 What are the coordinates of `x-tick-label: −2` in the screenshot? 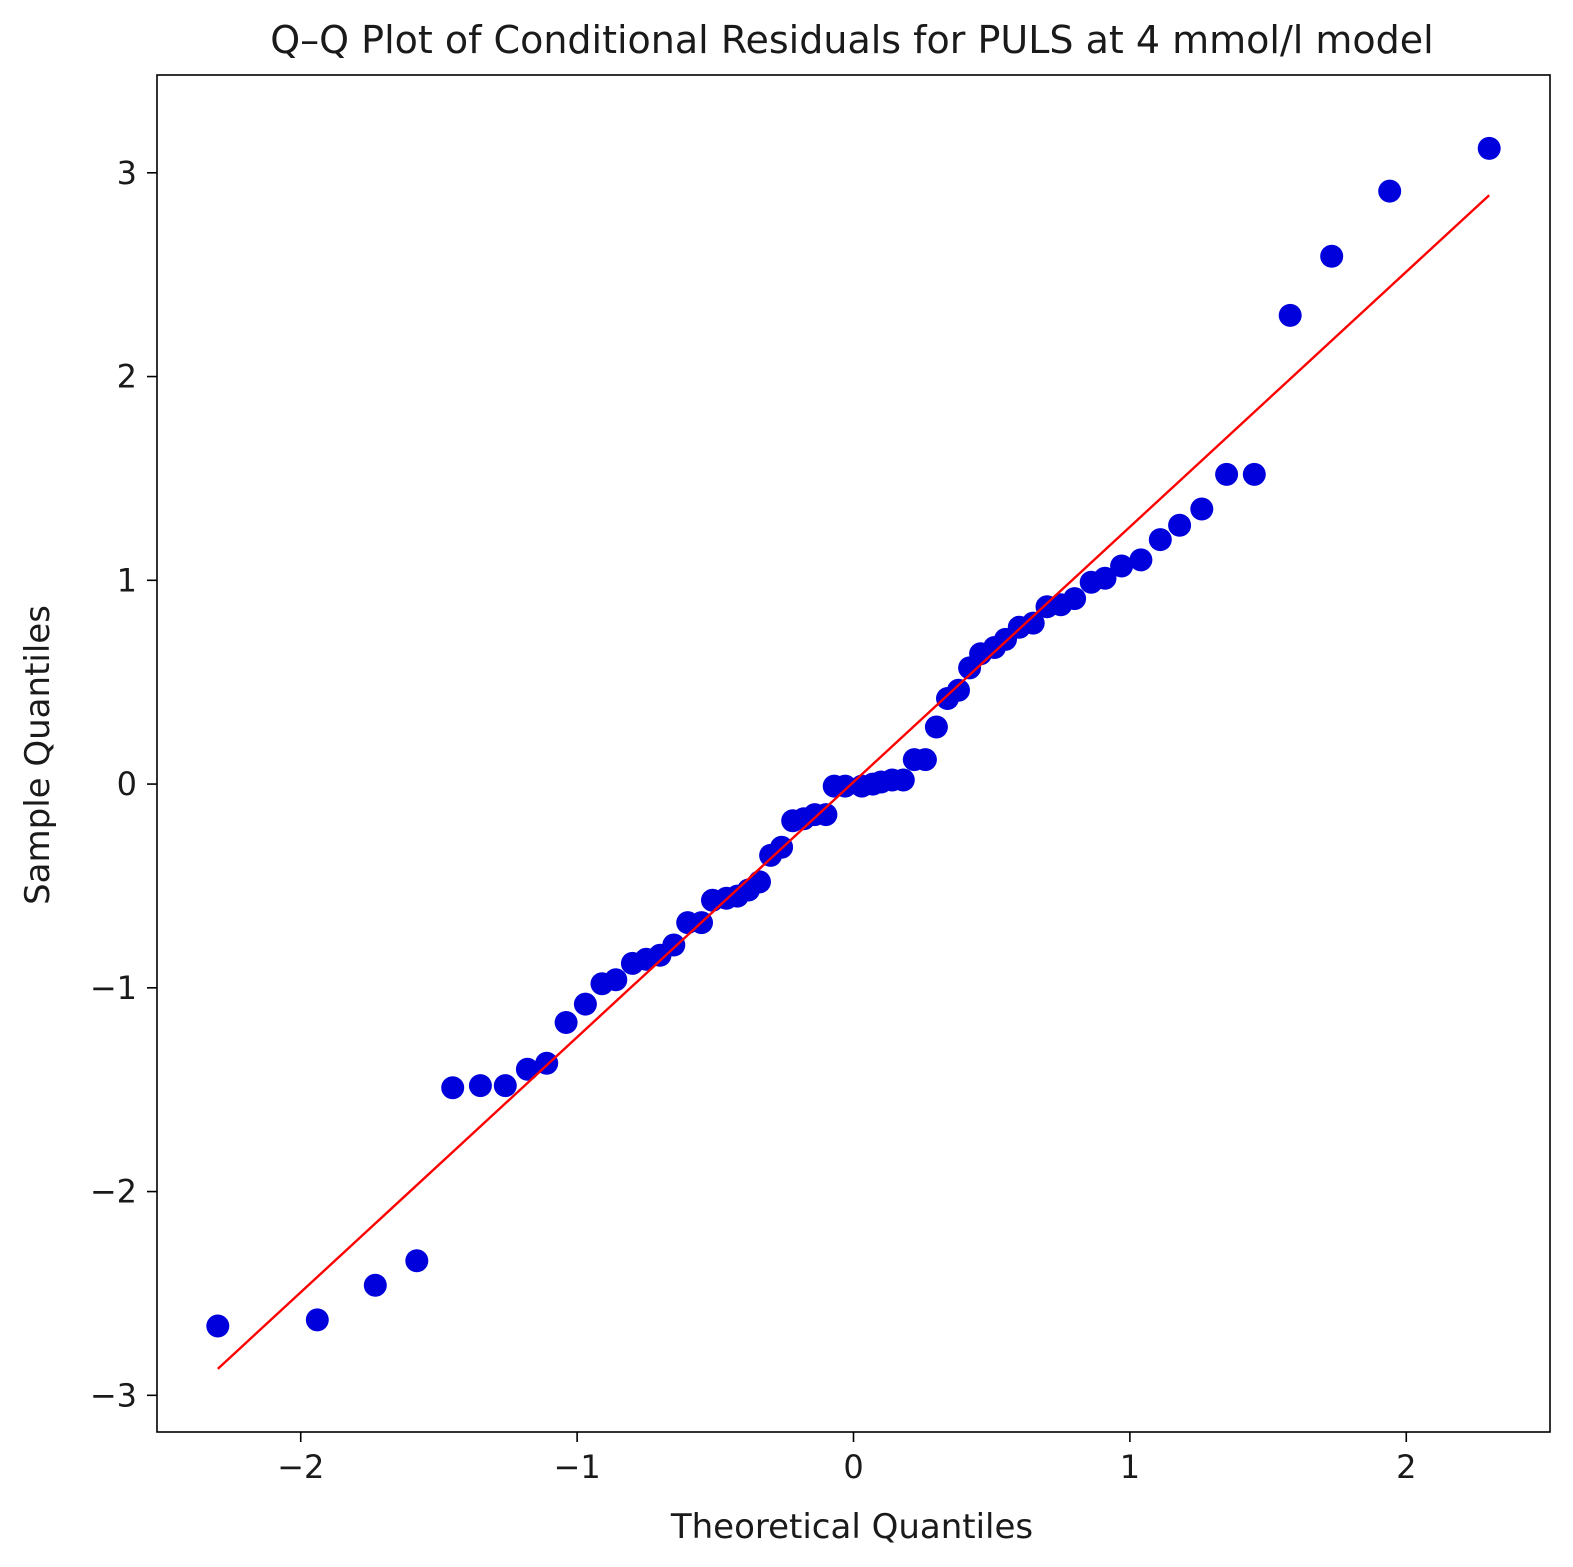 It's located at (300, 1467).